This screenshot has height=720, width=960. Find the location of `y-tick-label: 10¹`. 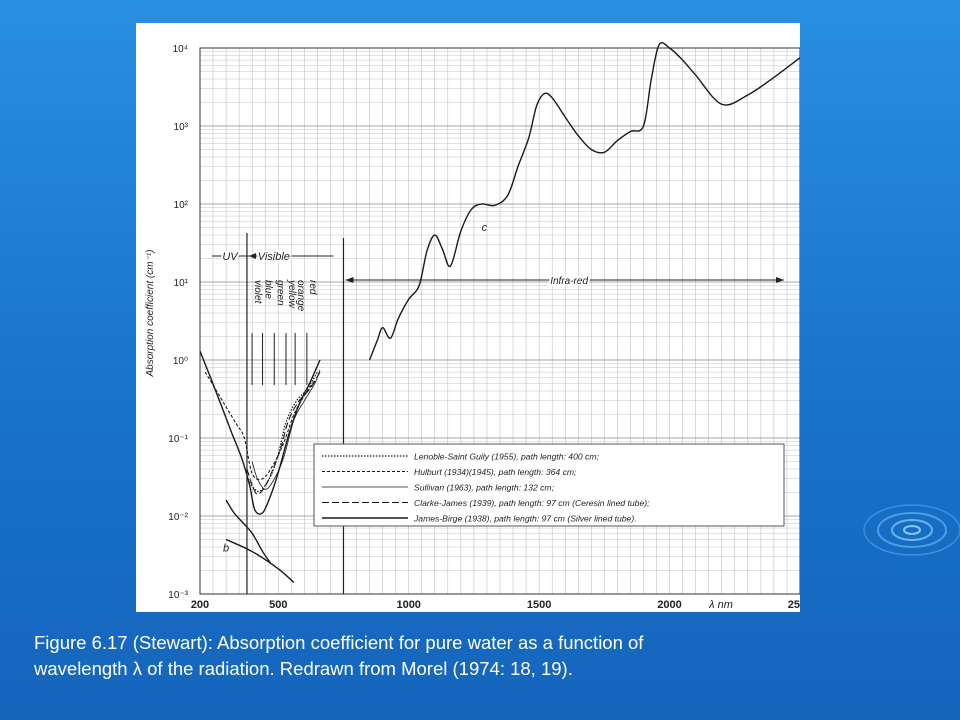

y-tick-label: 10¹ is located at coordinates (181, 283).